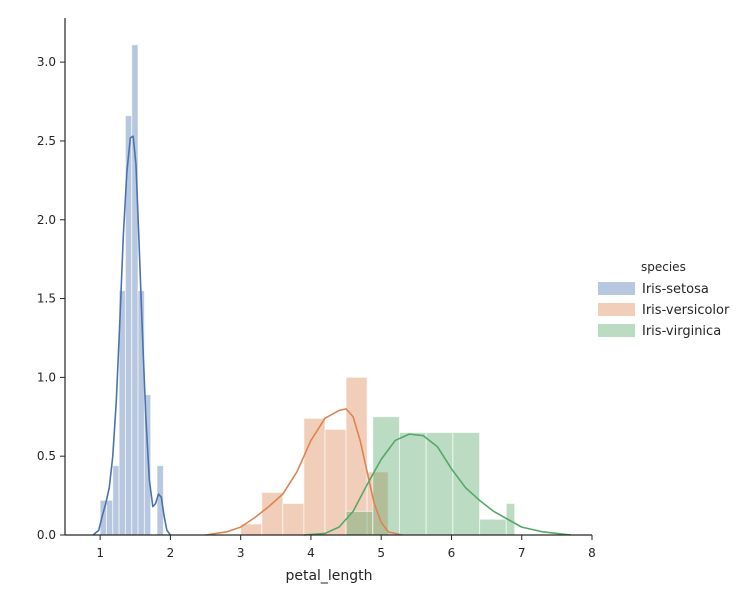 This screenshot has width=746, height=600. What do you see at coordinates (171, 553) in the screenshot?
I see `x-tick-label-1: 2` at bounding box center [171, 553].